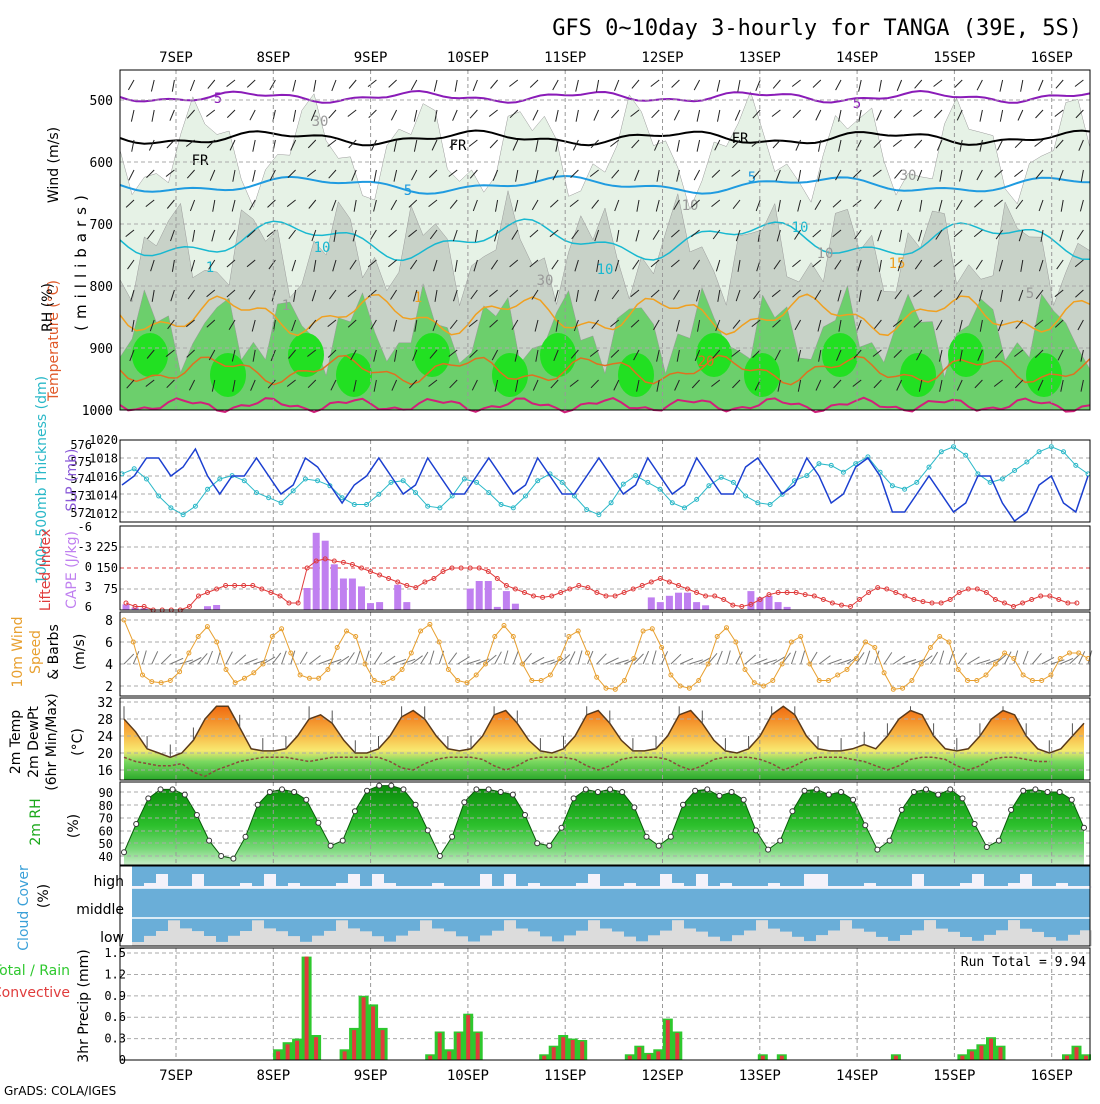 Image resolution: width=1100 pixels, height=1104 pixels. I want to click on li-tick-label: 3, so click(88, 587).